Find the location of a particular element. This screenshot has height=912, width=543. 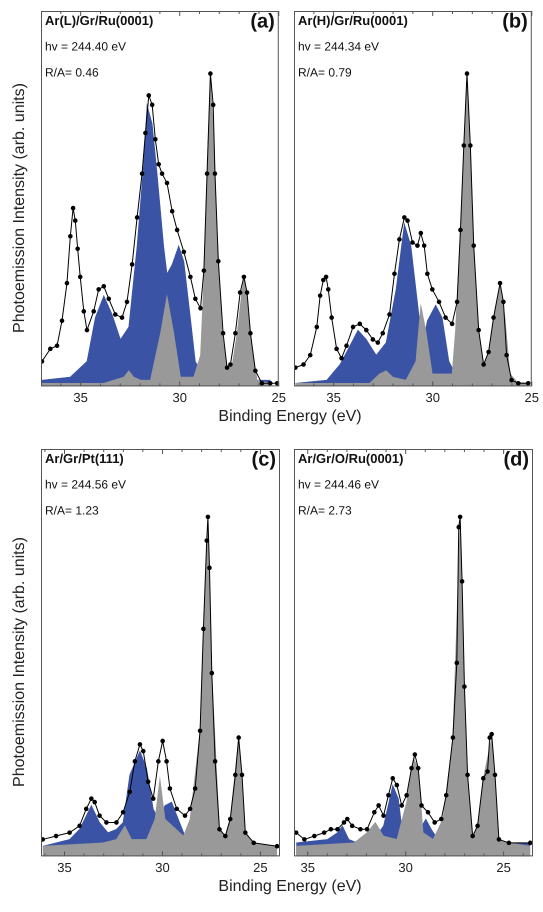

text: hv = 244.46 eV is located at coordinates (339, 484).